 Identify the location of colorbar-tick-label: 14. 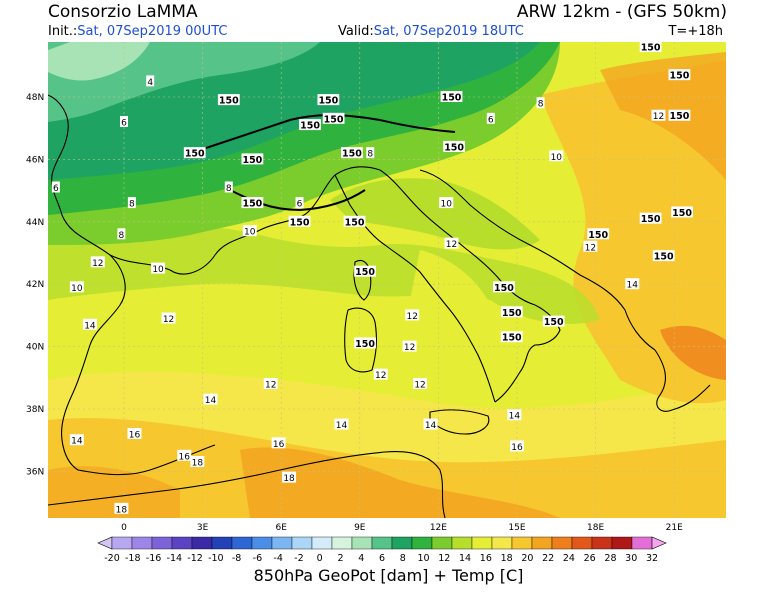
(465, 558).